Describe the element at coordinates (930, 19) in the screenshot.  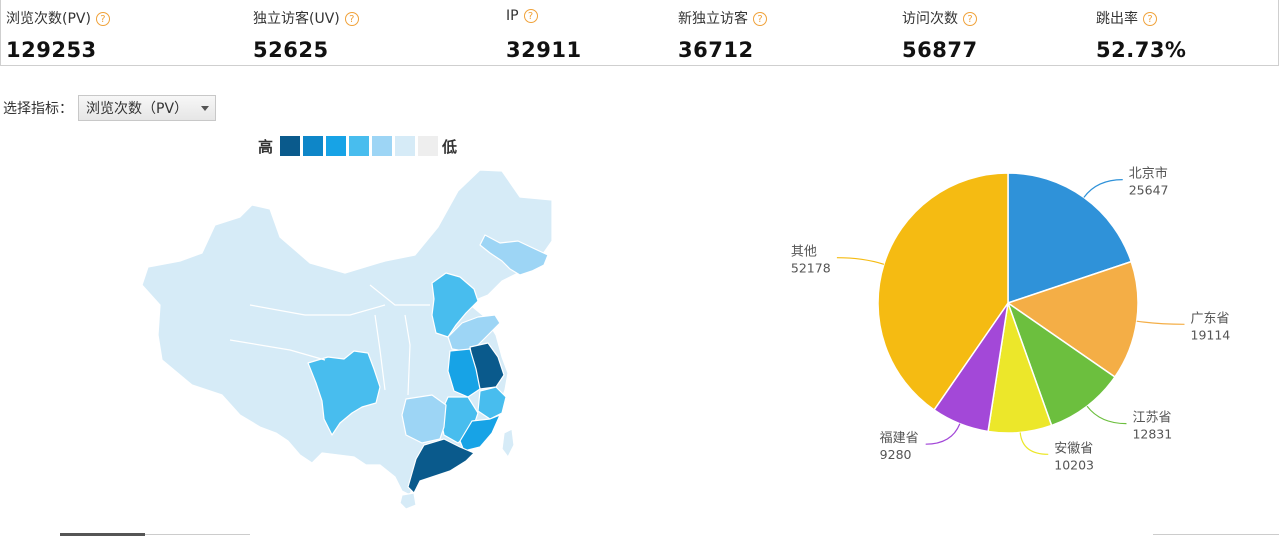
I see `stat-label: 访问次数` at that location.